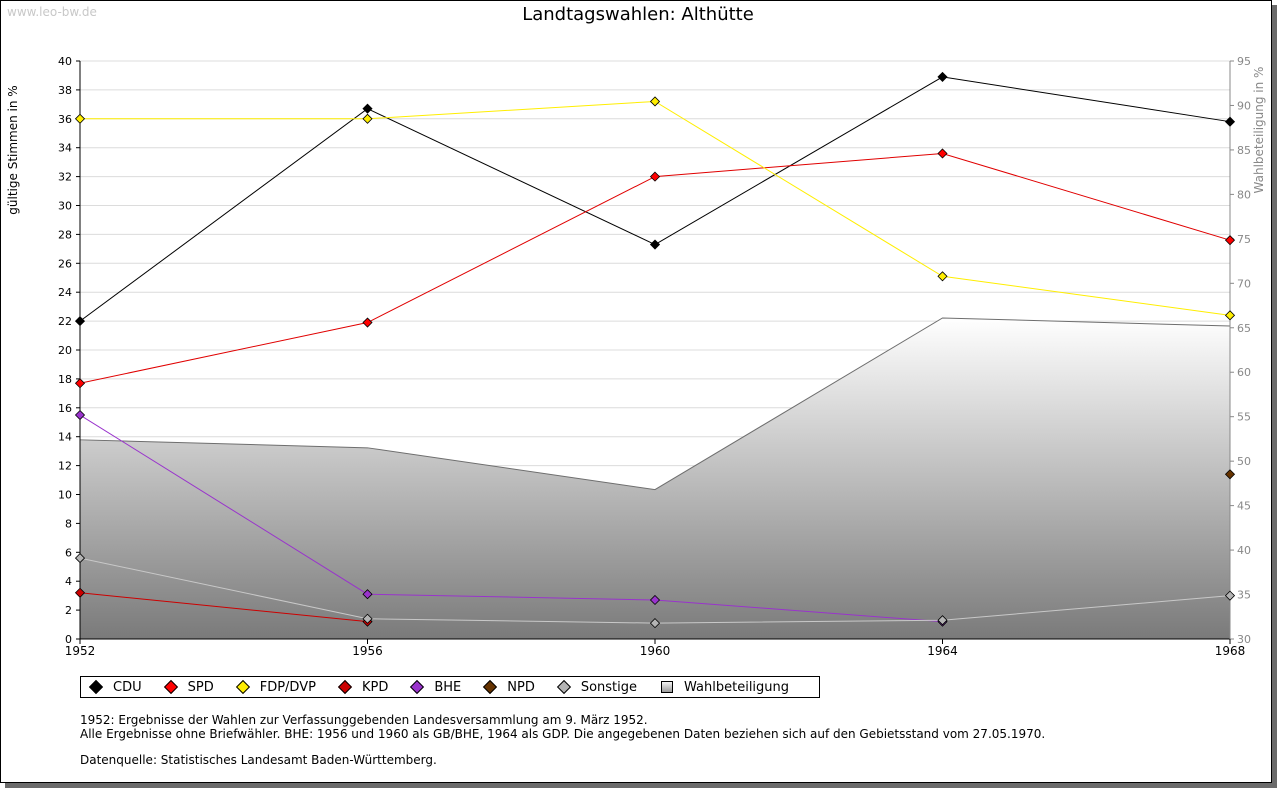 The width and height of the screenshot is (1280, 791). What do you see at coordinates (65, 321) in the screenshot?
I see `y-tick-label: 22` at bounding box center [65, 321].